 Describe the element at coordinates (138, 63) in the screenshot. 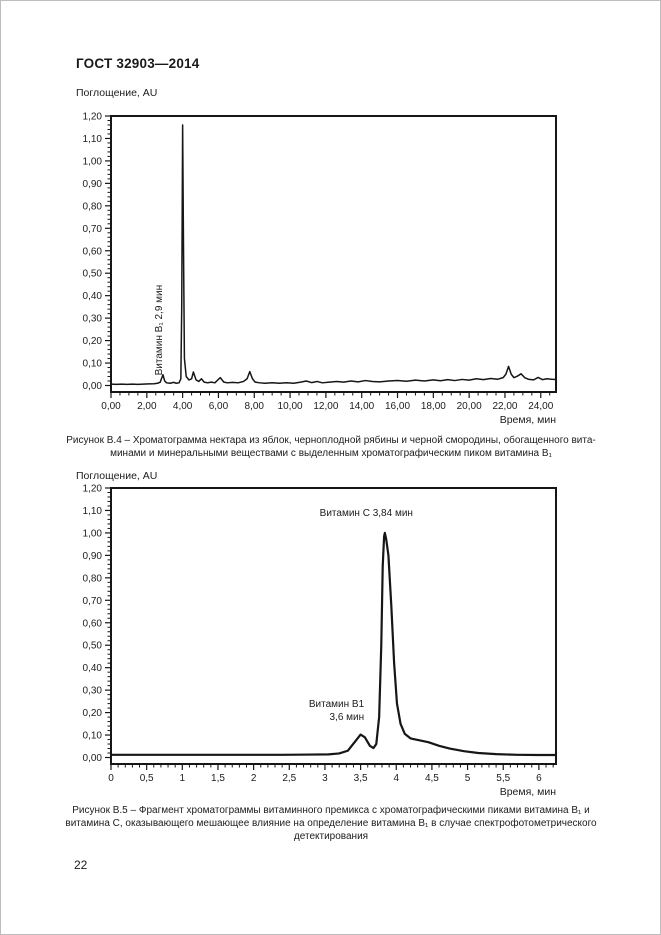

I see `document-header: ГОСТ 32903—2014` at that location.